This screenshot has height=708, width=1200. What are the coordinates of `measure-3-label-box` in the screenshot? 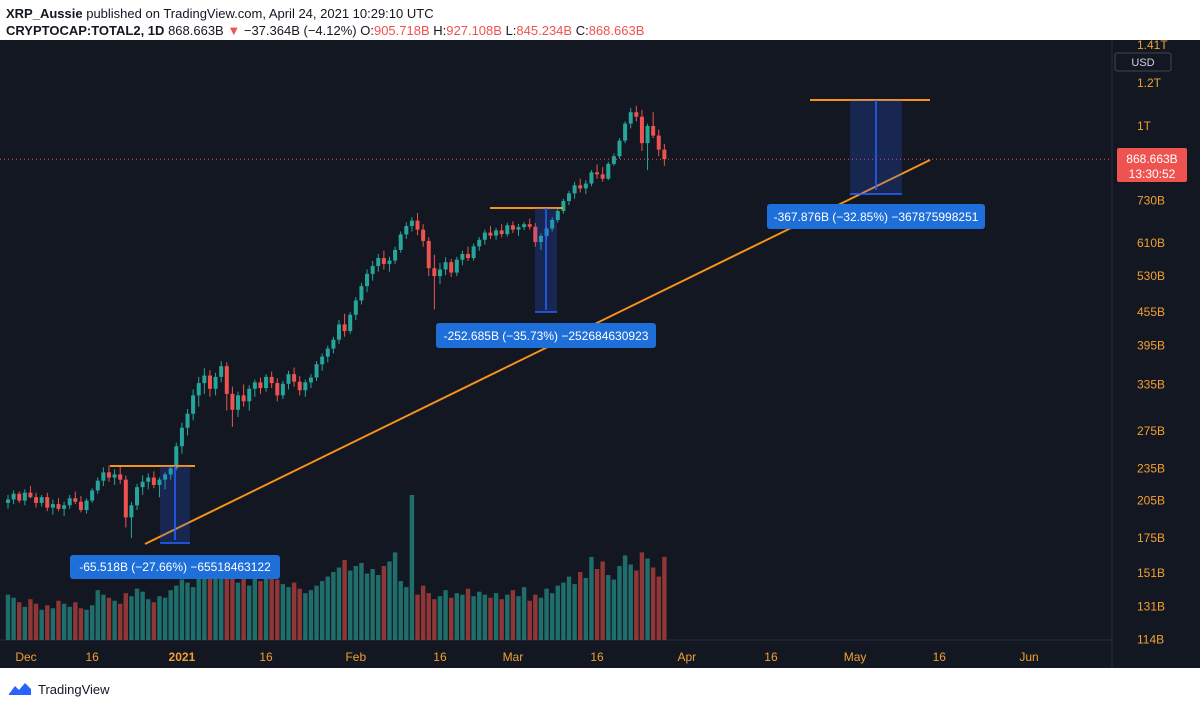 It's located at (876, 216).